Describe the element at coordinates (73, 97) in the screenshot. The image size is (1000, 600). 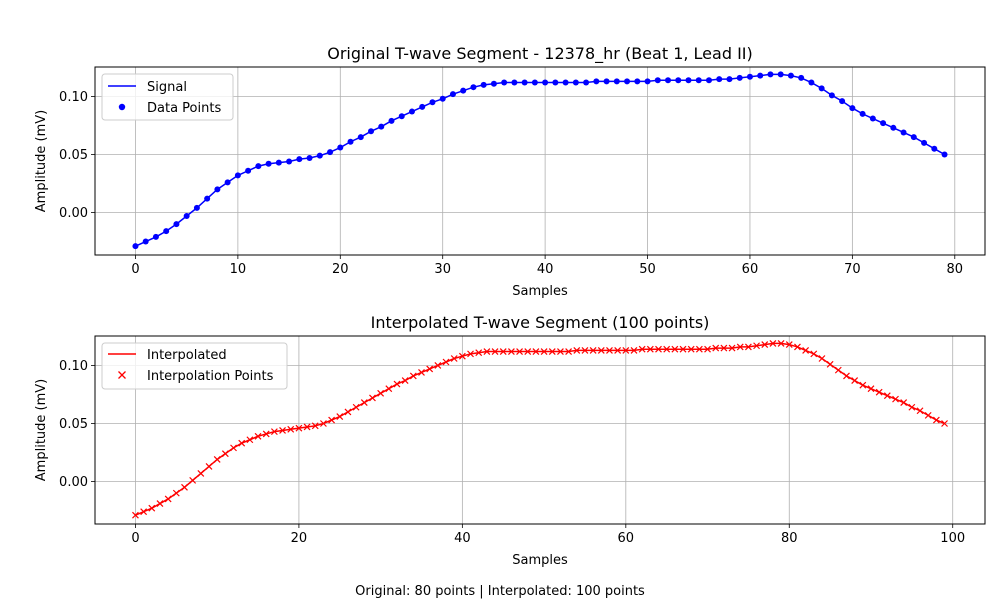
I see `y-tick-label: 0.10` at that location.